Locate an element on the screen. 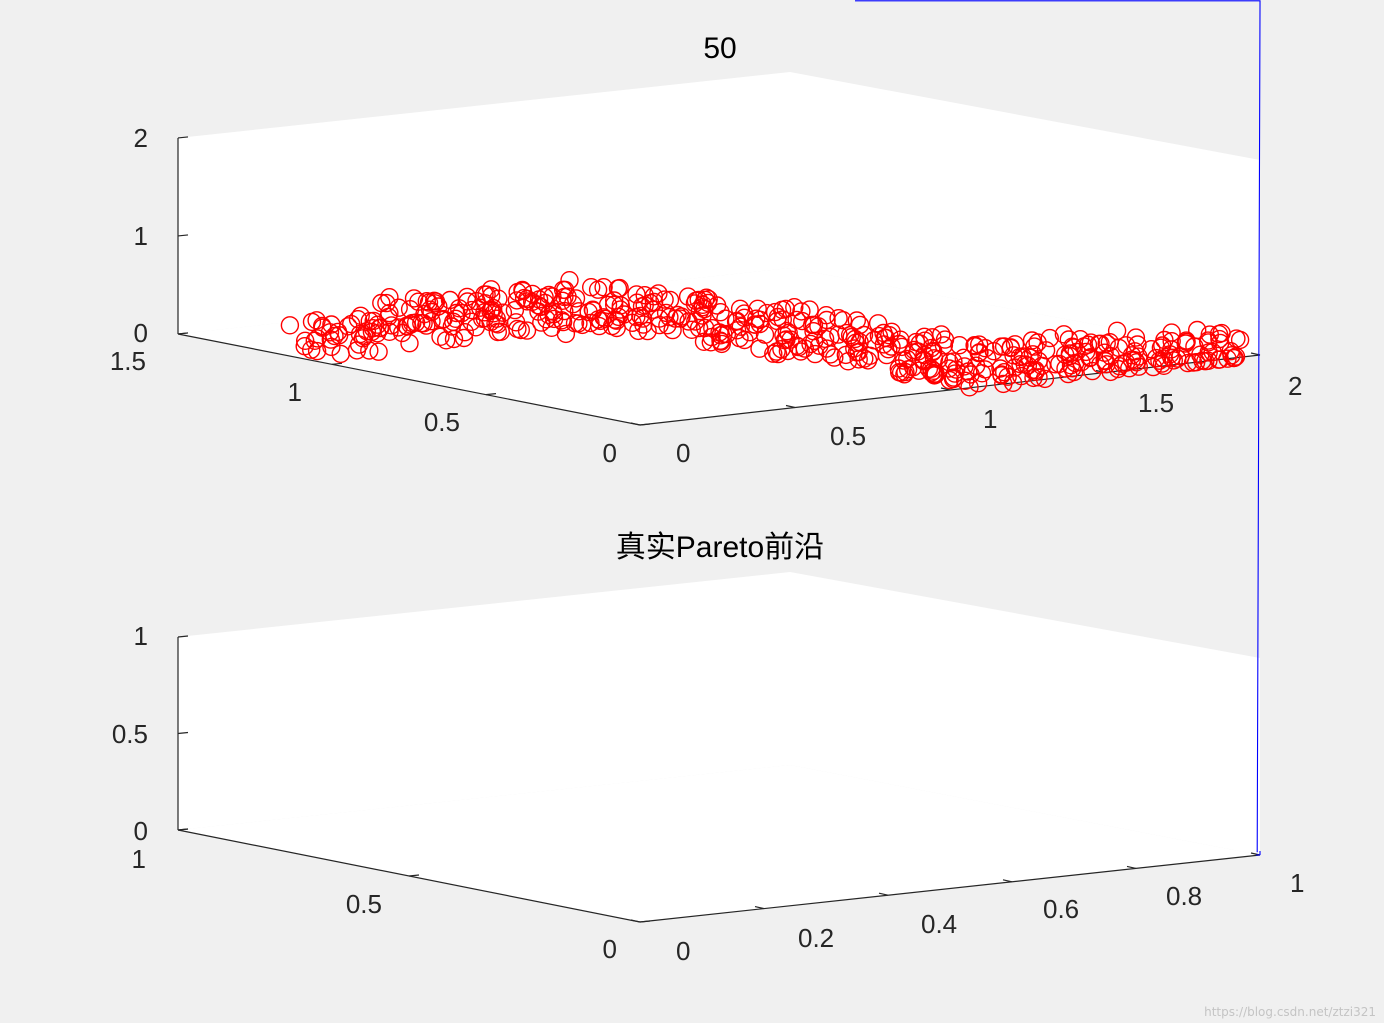  y-tick-mark is located at coordinates (645, 424).